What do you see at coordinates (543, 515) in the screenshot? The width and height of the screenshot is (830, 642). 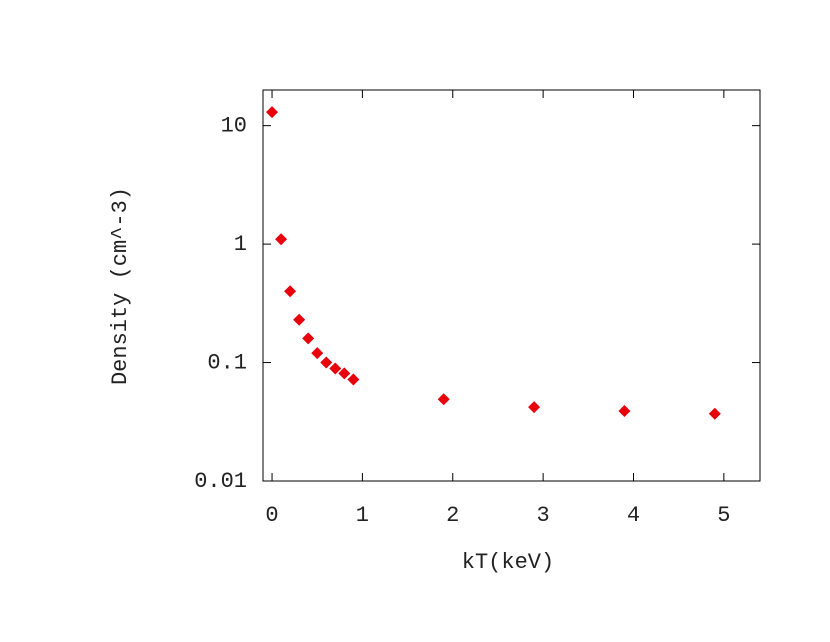 I see `x-tick-label: 3` at bounding box center [543, 515].